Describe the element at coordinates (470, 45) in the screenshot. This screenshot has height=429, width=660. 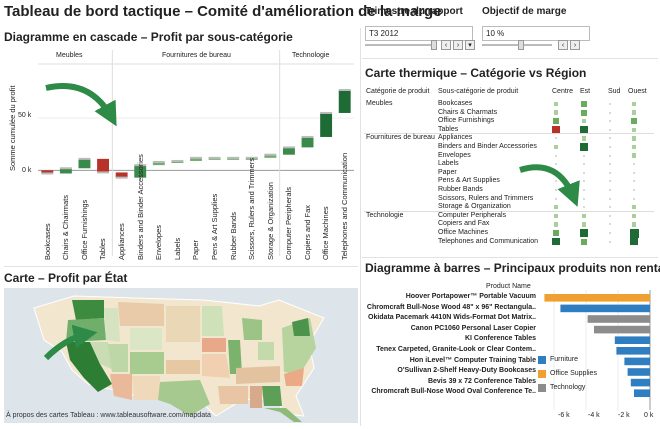
I see `quarter-dropdown-button: ▾` at that location.